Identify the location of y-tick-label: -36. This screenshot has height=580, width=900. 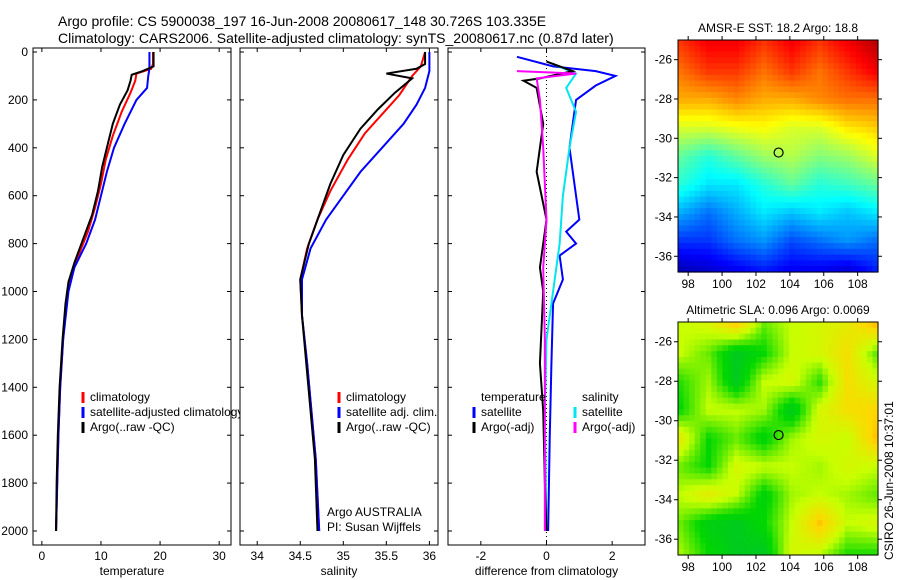
(664, 539).